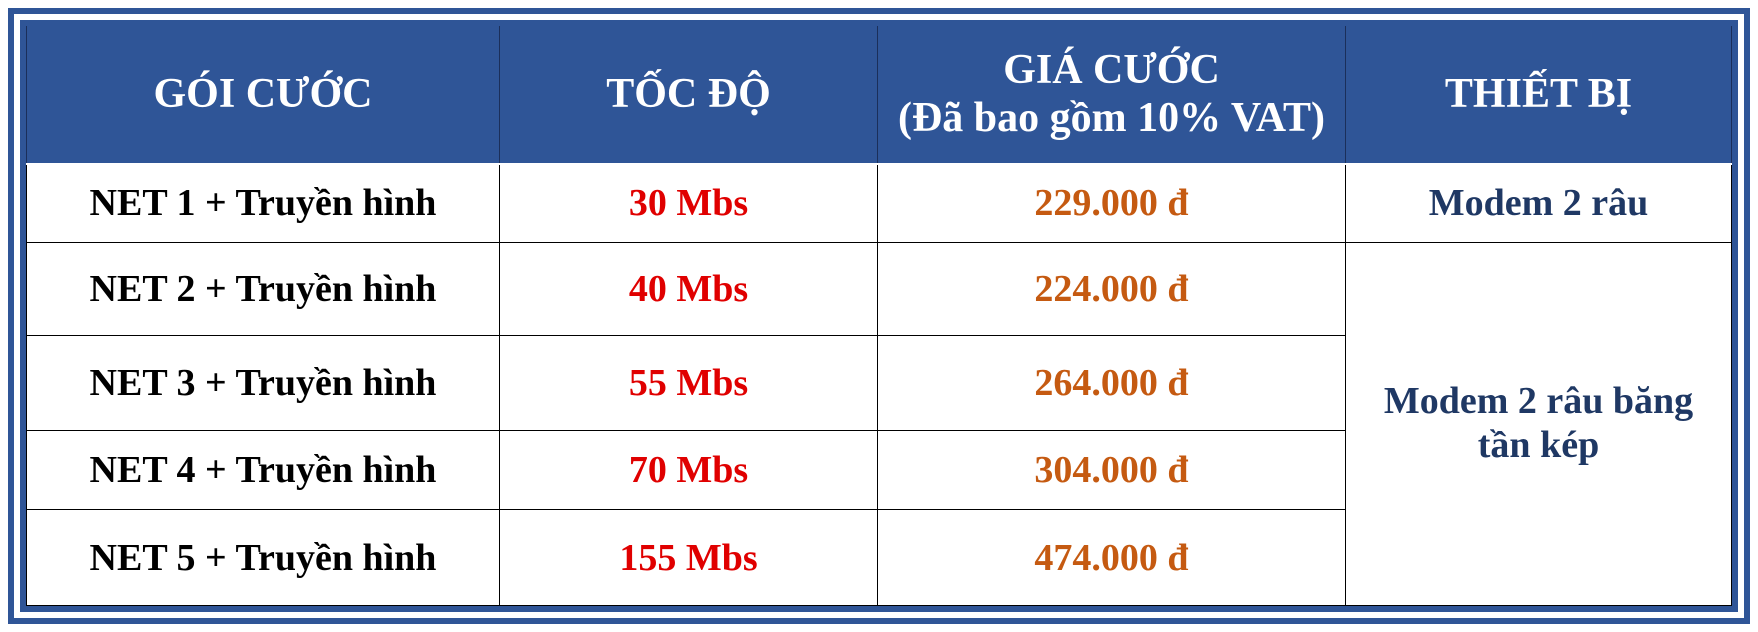  I want to click on price-cell: 264.000 đ, so click(1111, 383).